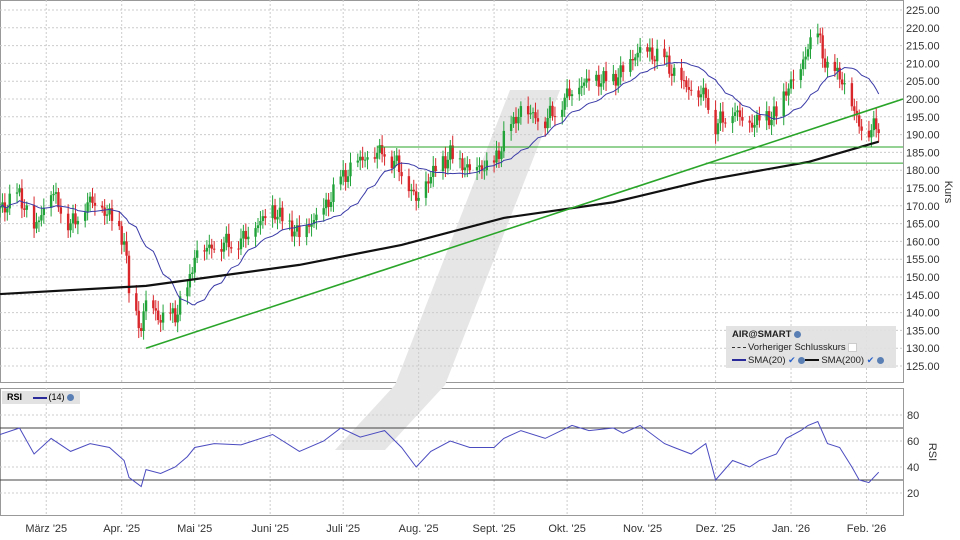 Image resolution: width=960 pixels, height=540 pixels. Describe the element at coordinates (913, 468) in the screenshot. I see `rsi-tick-label: 40` at that location.